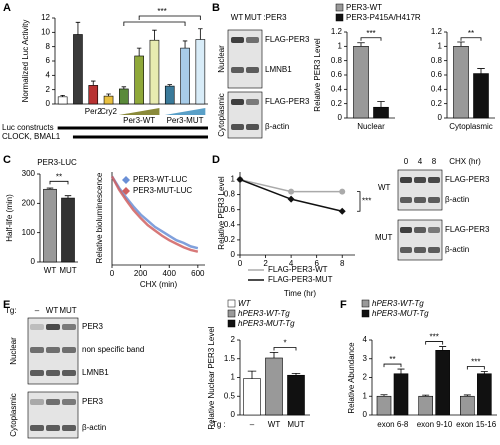 This screenshot has height=445, width=500. I want to click on x-tick-label: 6, so click(316, 263).